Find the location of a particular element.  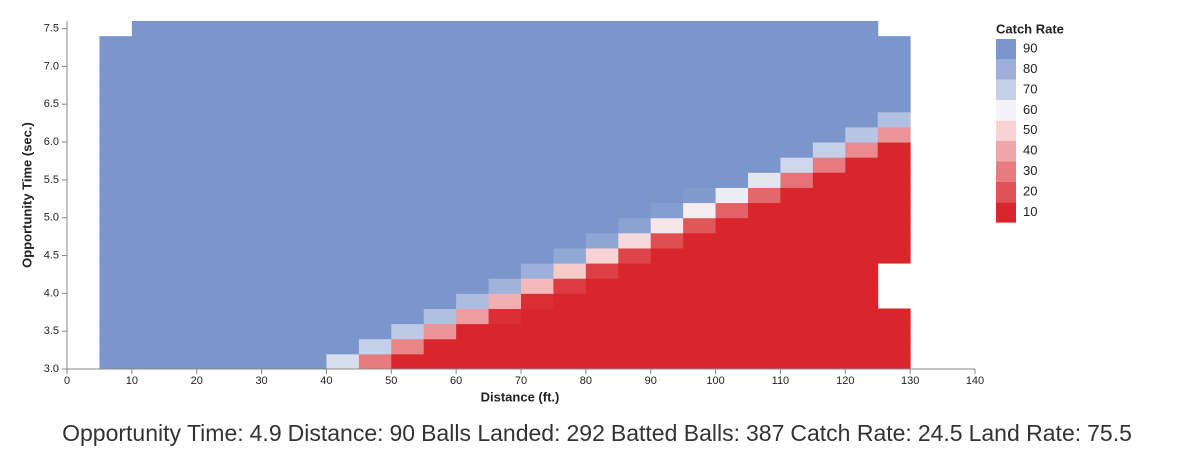

y-tick-label: 7.5 is located at coordinates (51, 28).